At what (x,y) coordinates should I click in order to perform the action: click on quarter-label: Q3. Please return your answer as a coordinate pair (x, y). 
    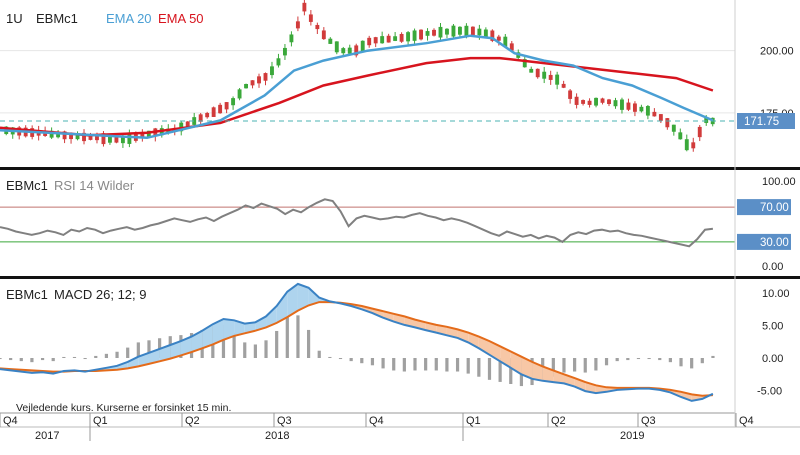
    Looking at the image, I should click on (284, 421).